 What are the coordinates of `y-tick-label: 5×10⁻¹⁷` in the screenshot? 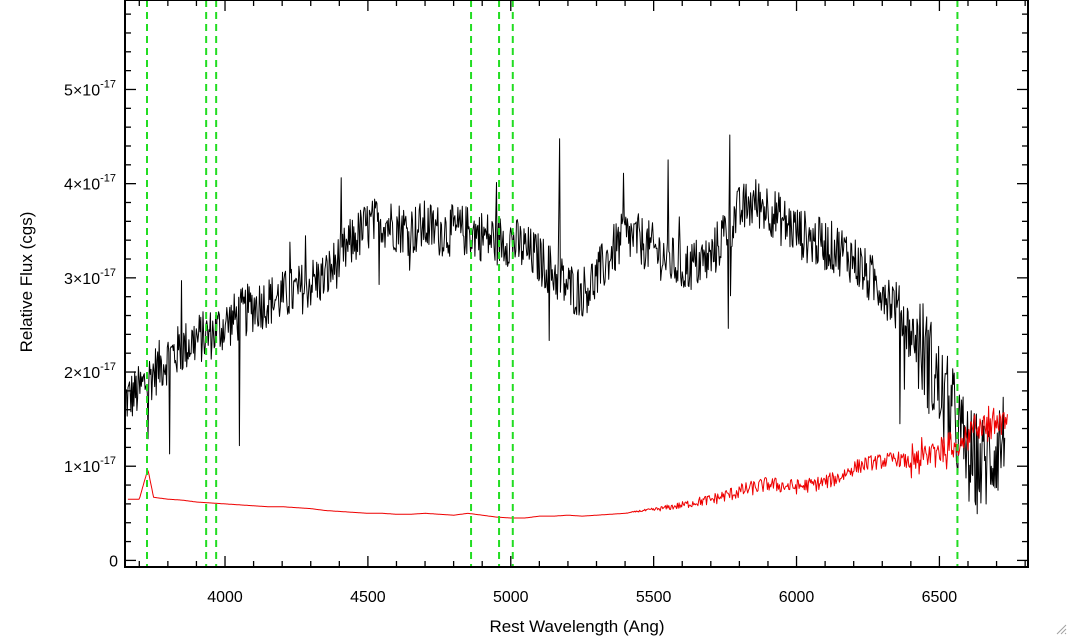 It's located at (90, 88).